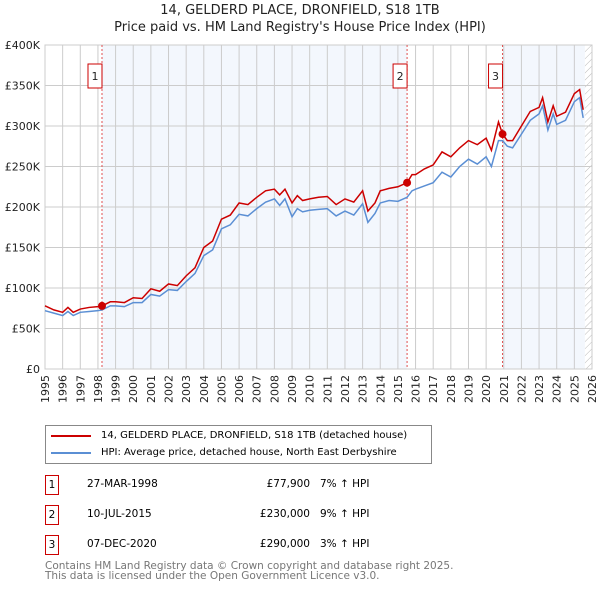  What do you see at coordinates (345, 514) in the screenshot?
I see `sale-hpi-diff: 9% ↑ HPI` at bounding box center [345, 514].